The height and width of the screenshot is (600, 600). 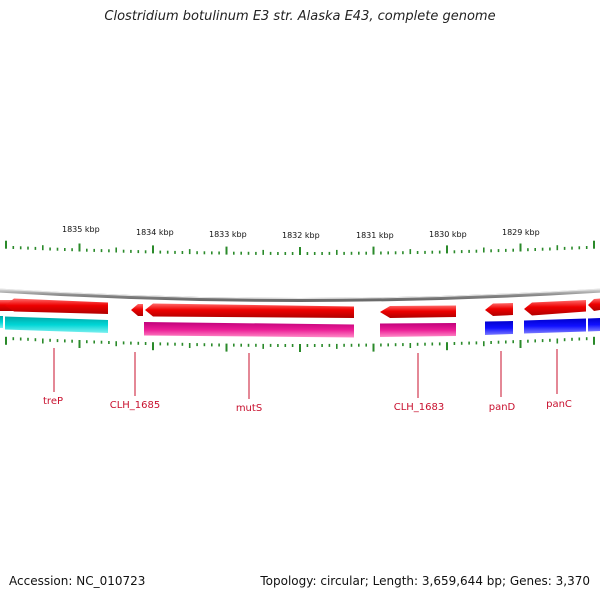 What do you see at coordinates (418, 312) in the screenshot?
I see `gene-arrow-clh1683` at bounding box center [418, 312].